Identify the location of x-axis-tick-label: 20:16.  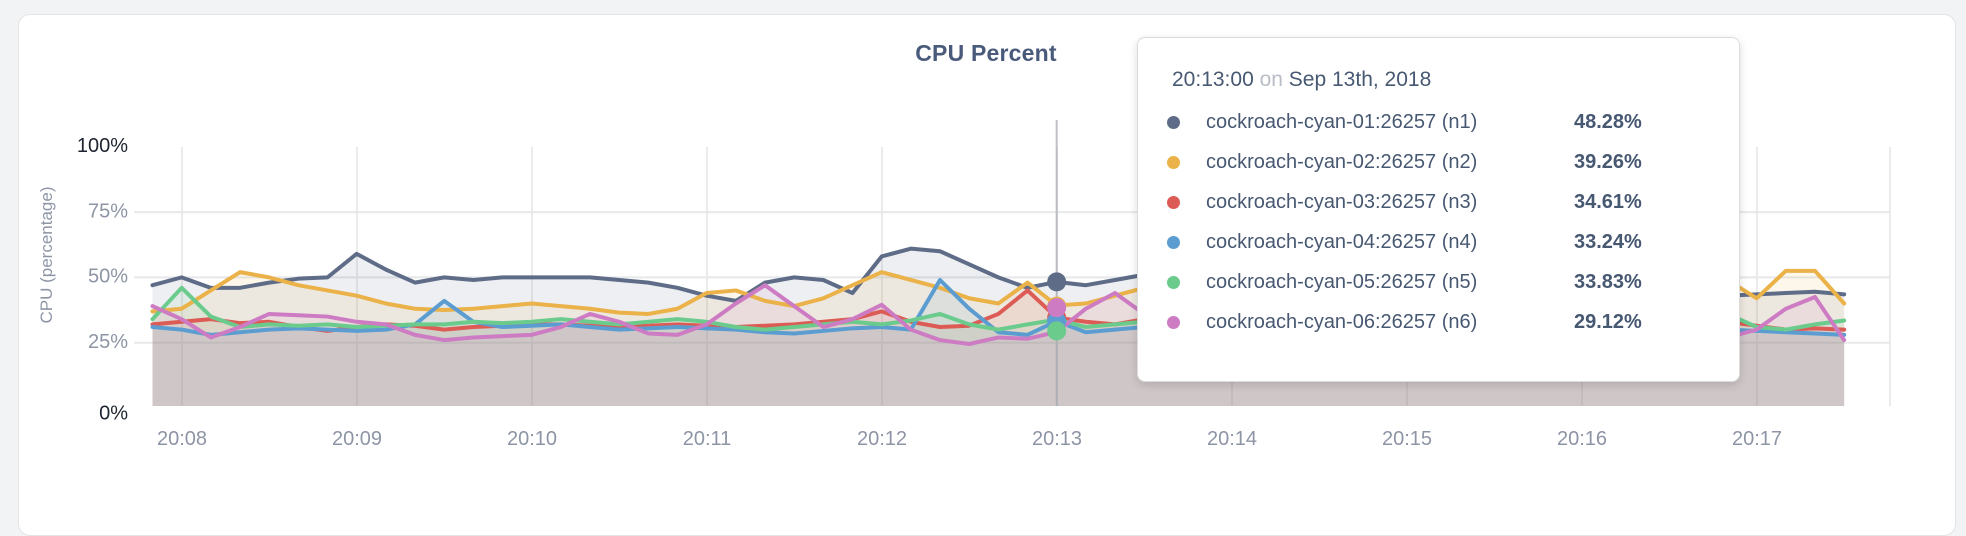
(1582, 439).